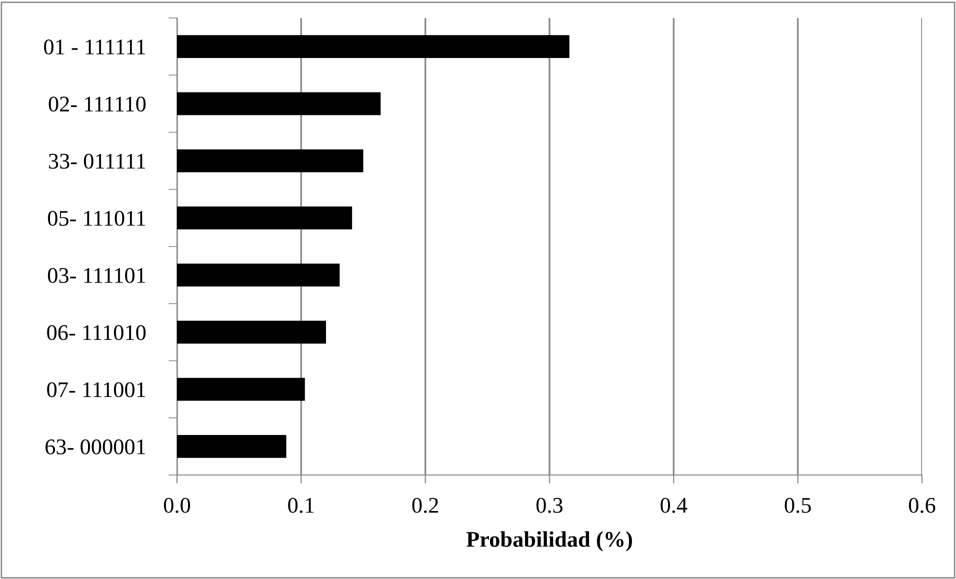 The image size is (956, 579). Describe the element at coordinates (96, 332) in the screenshot. I see `y-tick-label: 06- 111010` at that location.